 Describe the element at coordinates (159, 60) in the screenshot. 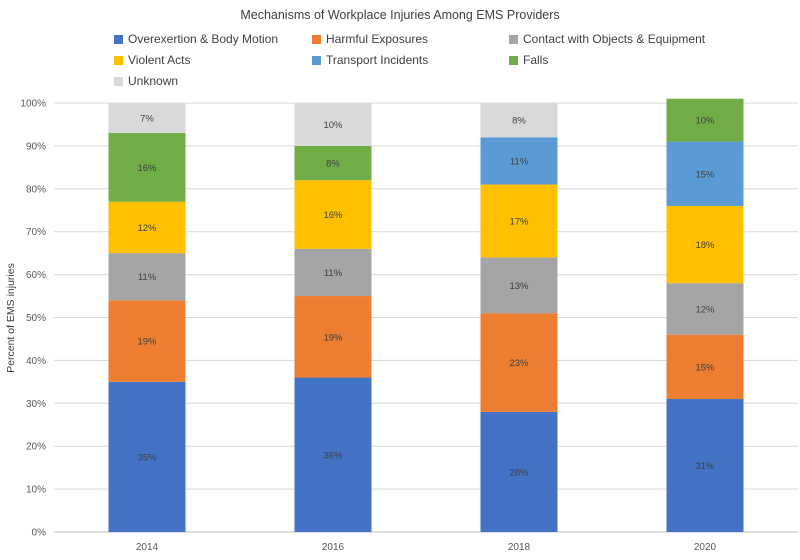

I see `legend-label: Violent Acts` at that location.